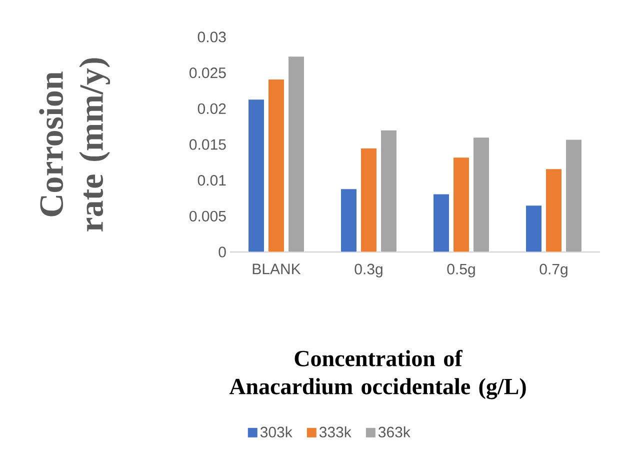  Describe the element at coordinates (208, 144) in the screenshot. I see `y-tick-label: 0.015` at that location.